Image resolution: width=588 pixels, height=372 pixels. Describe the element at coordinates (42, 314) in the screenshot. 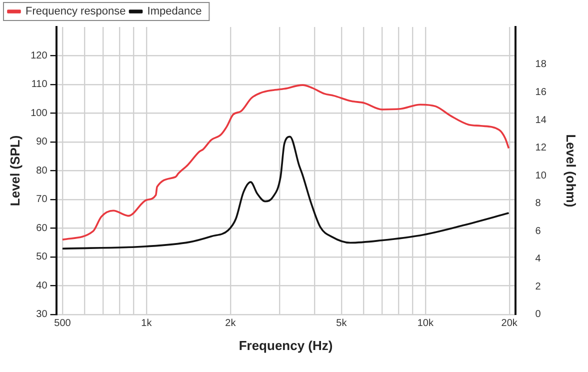

I see `y-tick-label: 30` at that location.